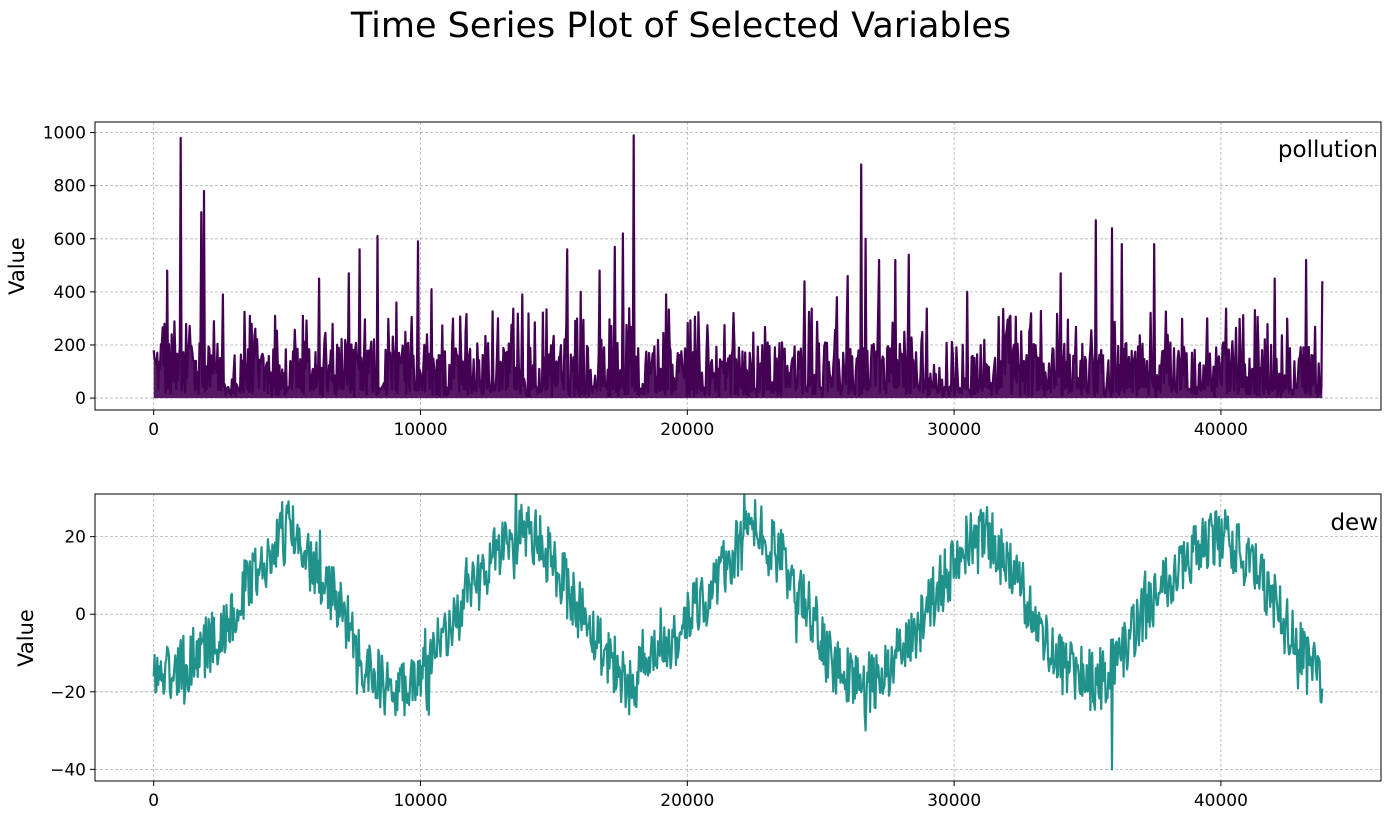 Image resolution: width=1390 pixels, height=820 pixels. I want to click on y-tick-label: −40, so click(68, 770).